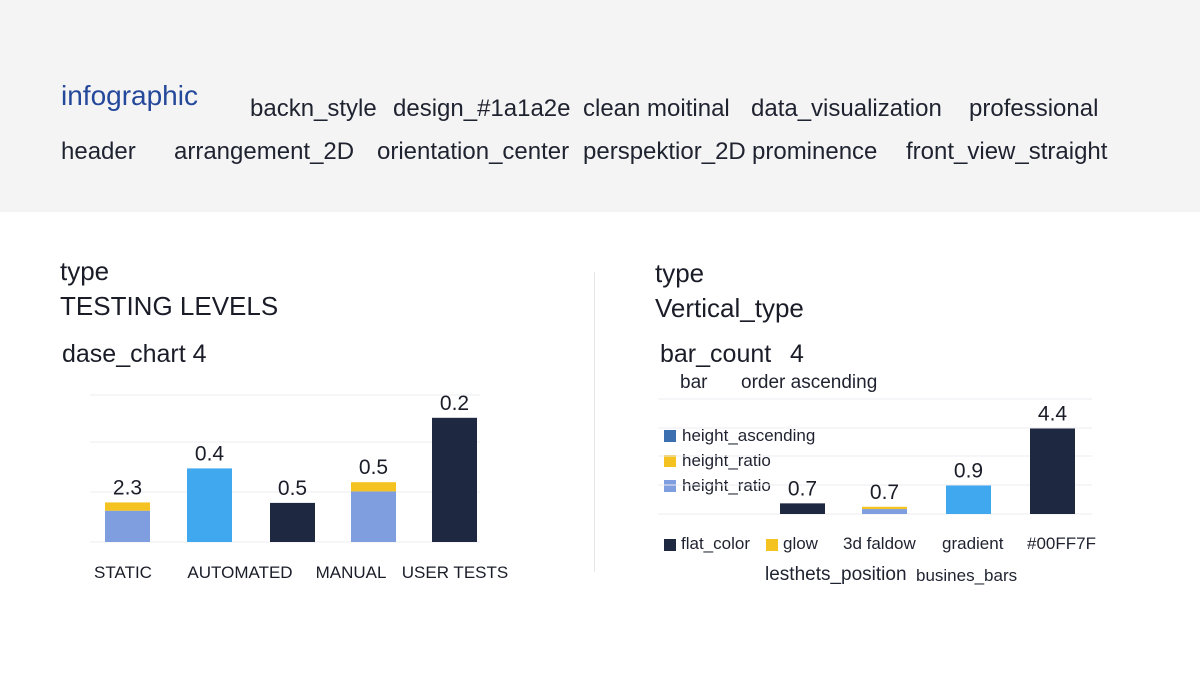 This screenshot has height=675, width=1200. What do you see at coordinates (1034, 108) in the screenshot?
I see `header-tag: professional` at bounding box center [1034, 108].